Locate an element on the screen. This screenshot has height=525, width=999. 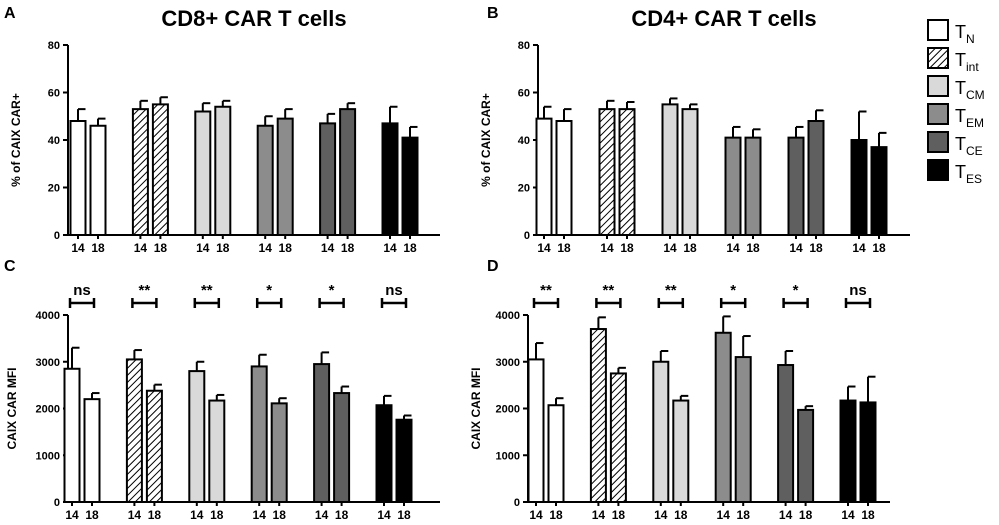
legend-label-tn: TN is located at coordinates (965, 34).